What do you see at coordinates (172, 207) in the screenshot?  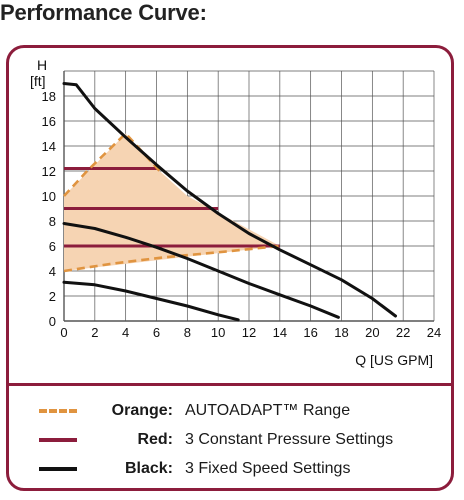 I see `red-lines` at bounding box center [172, 207].